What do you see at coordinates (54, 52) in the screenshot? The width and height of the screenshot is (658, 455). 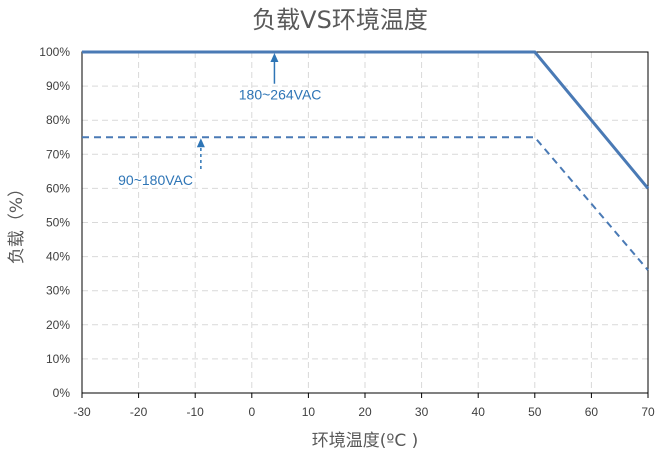 I see `y-tick-label: 100%` at bounding box center [54, 52].